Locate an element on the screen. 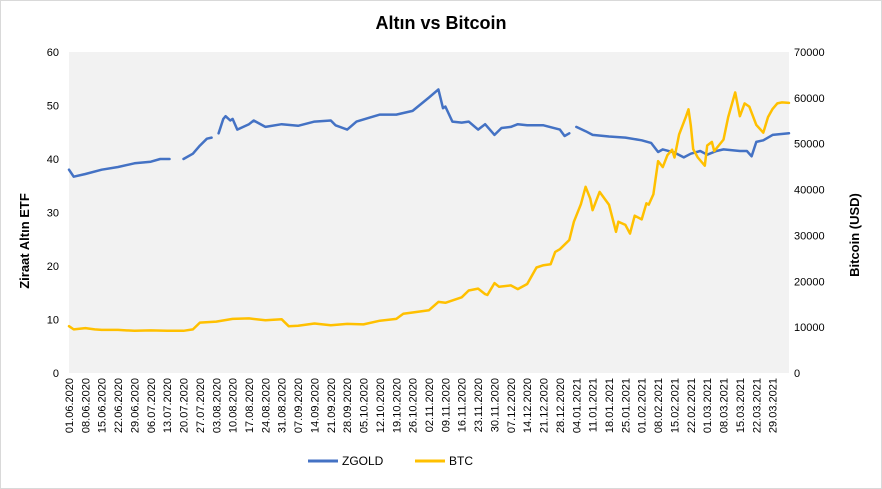 The width and height of the screenshot is (882, 489). x-tick-label: 07.09.2020 is located at coordinates (299, 405).